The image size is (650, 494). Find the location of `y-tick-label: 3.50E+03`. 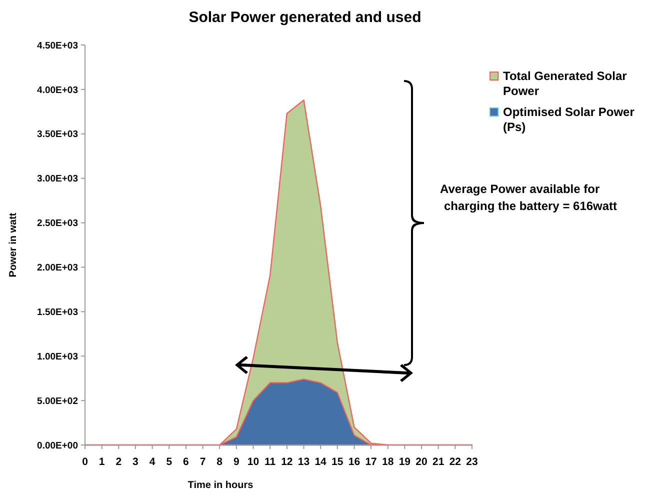

y-tick-label: 3.50E+03 is located at coordinates (57, 134).